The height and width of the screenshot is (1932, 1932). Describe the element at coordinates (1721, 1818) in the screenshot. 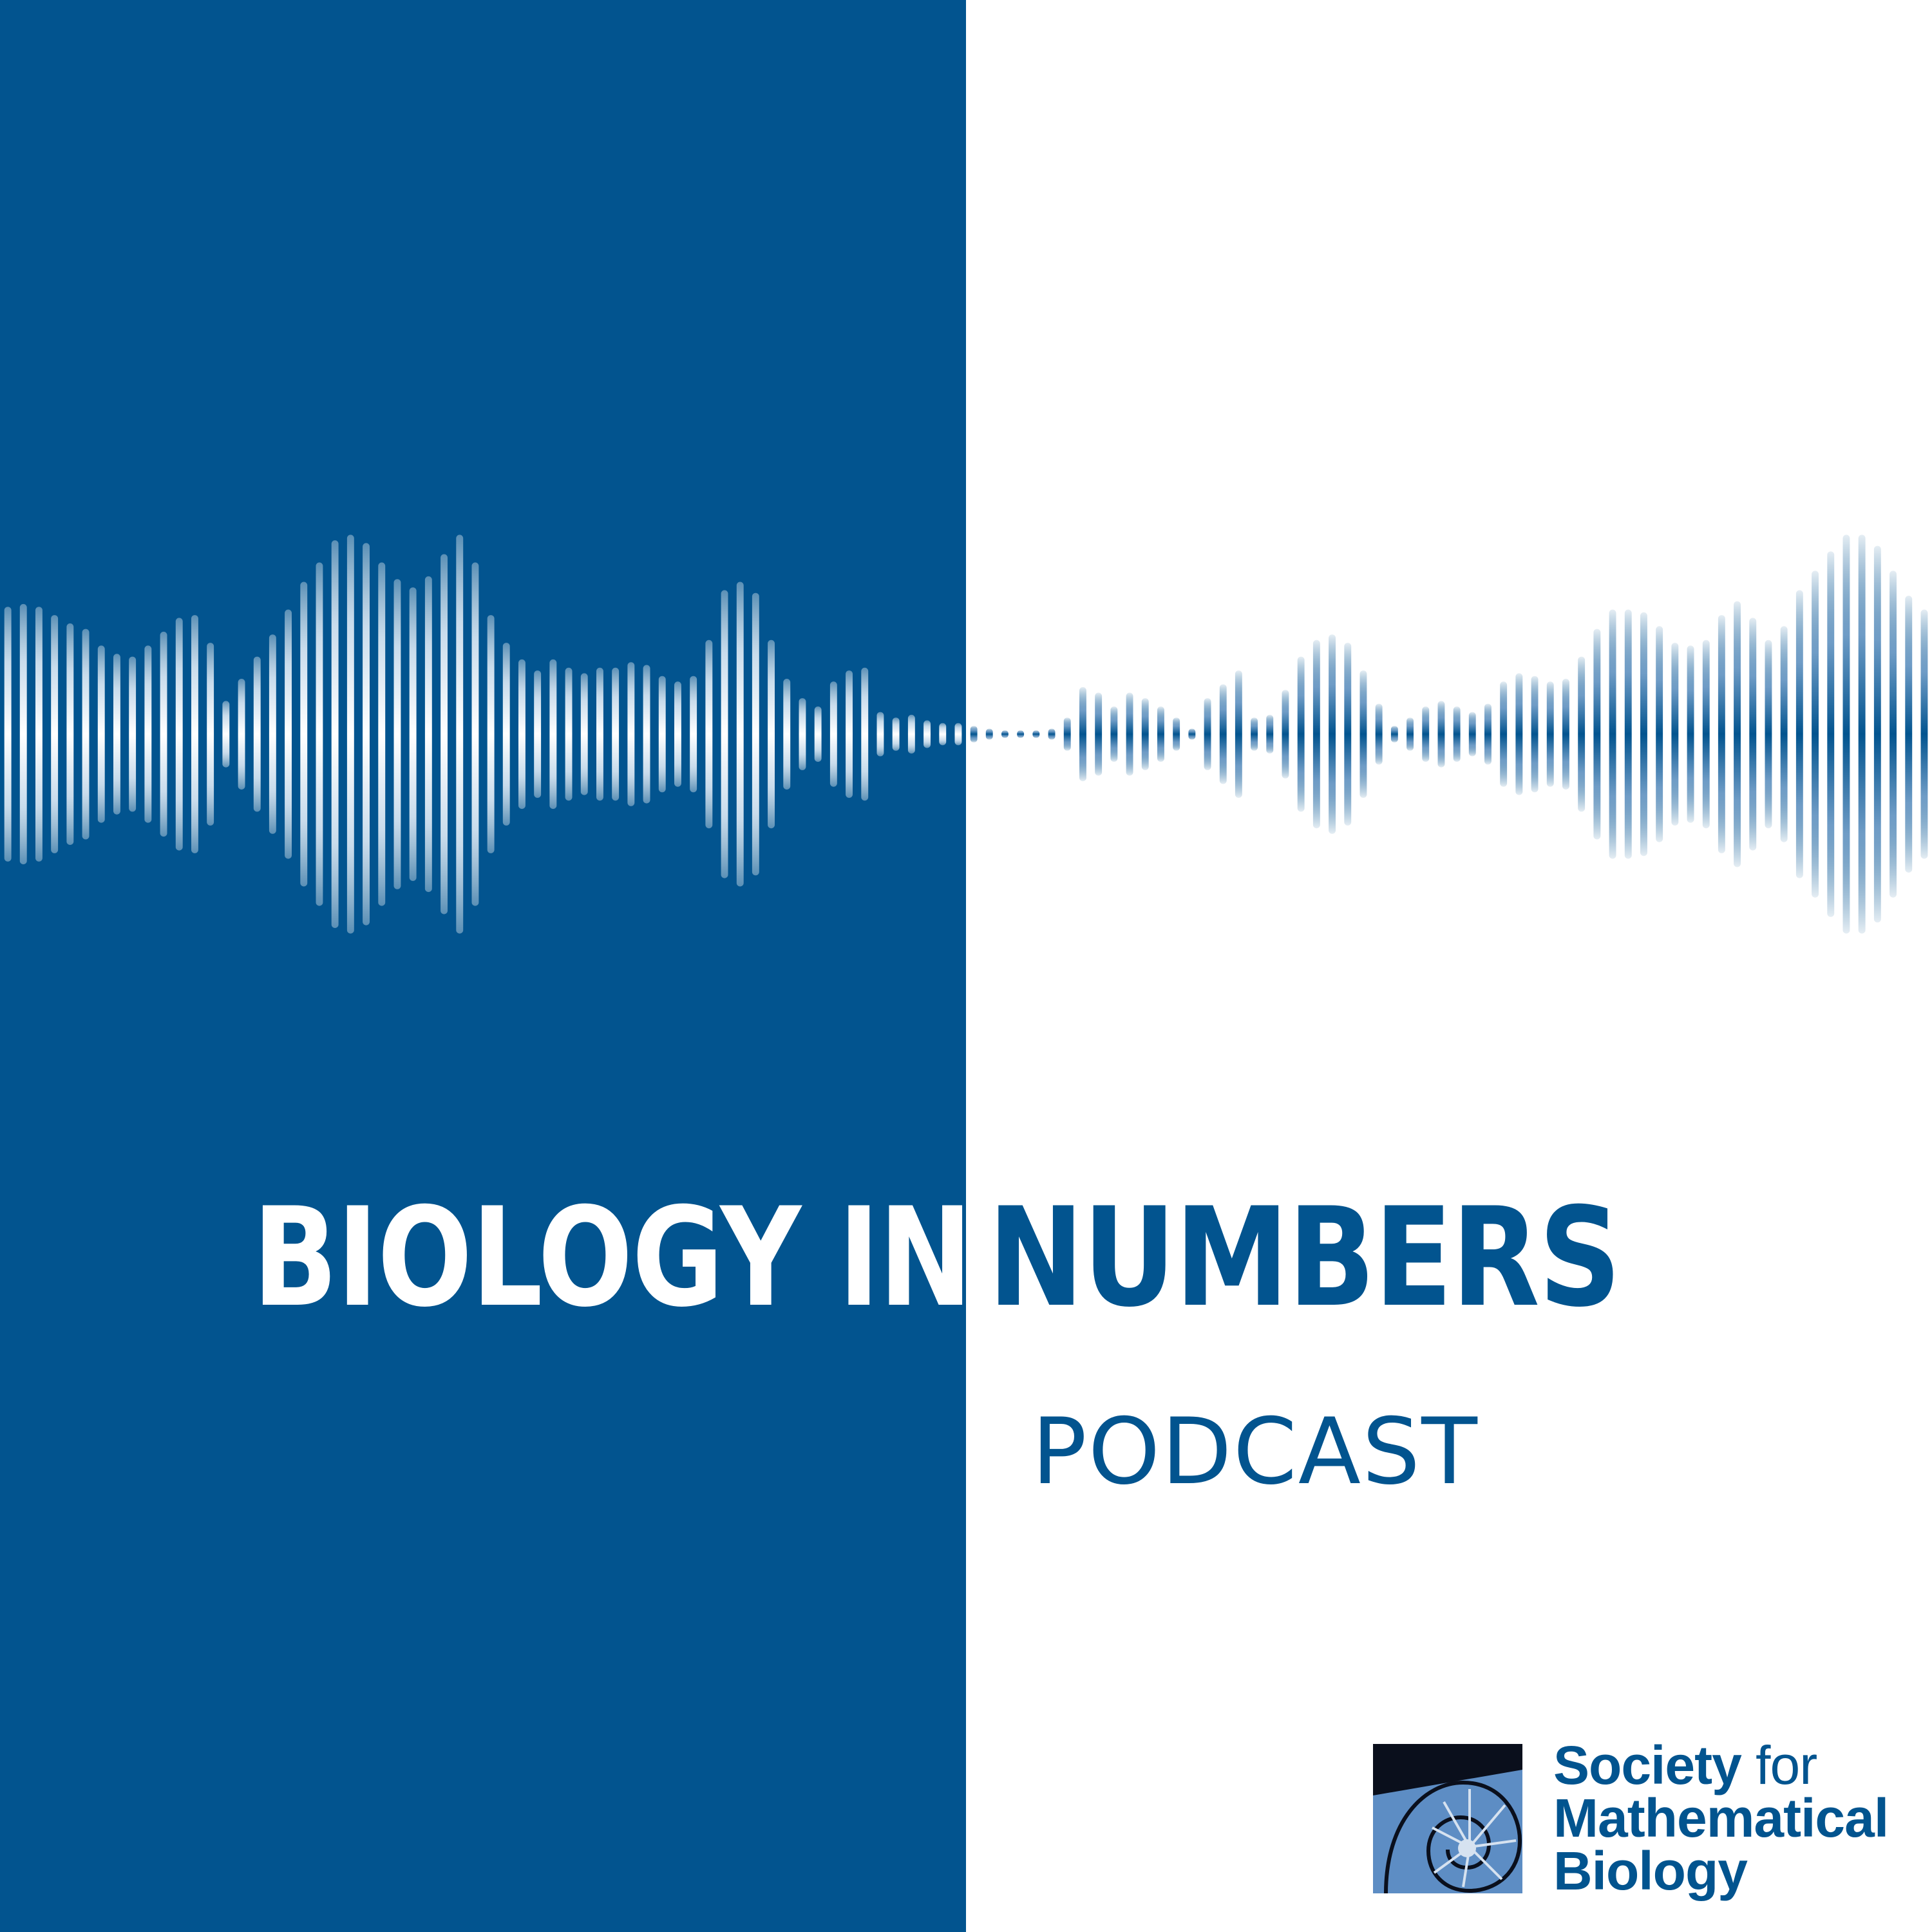

I see `logo-word-mathematical: Mathematical` at that location.